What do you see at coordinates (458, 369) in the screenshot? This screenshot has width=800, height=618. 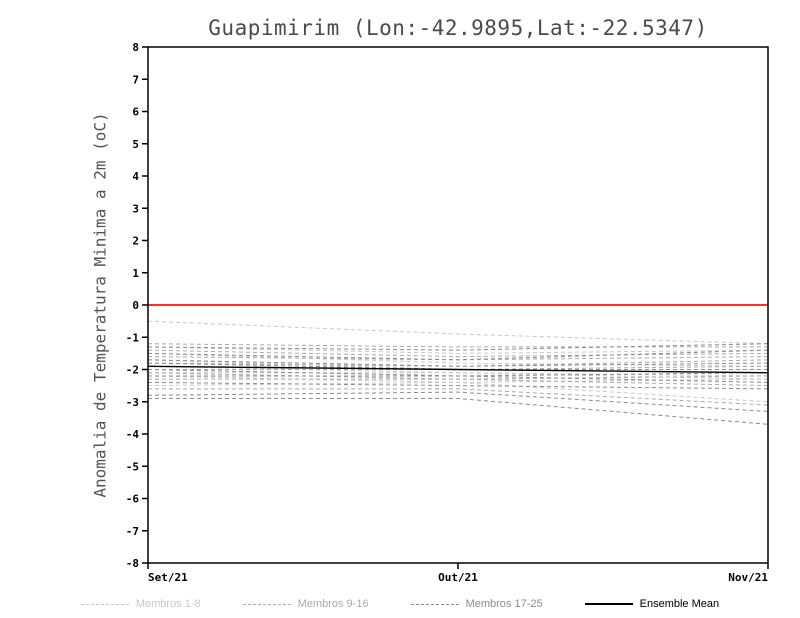 I see `ensemble-mean-line` at bounding box center [458, 369].